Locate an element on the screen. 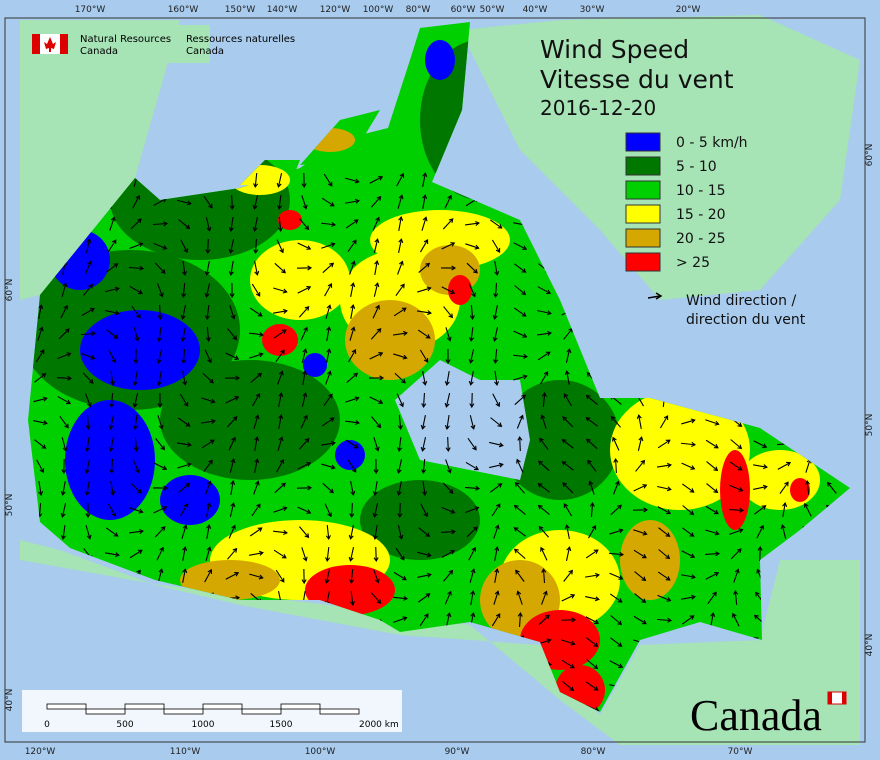  longitude-label: 80°W is located at coordinates (418, 10).